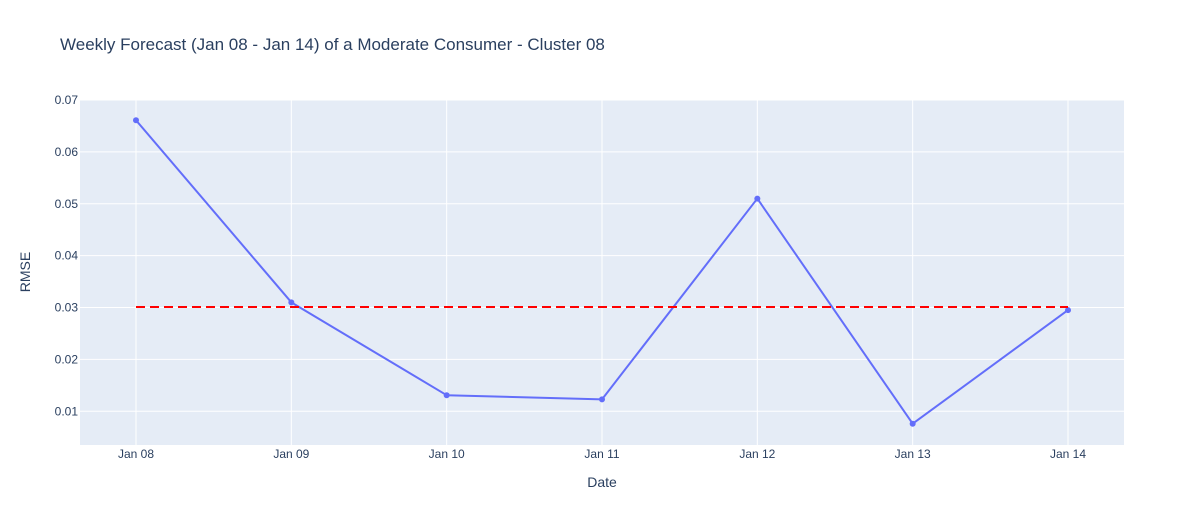 The width and height of the screenshot is (1203, 525). I want to click on x-tick-label: Jan 13, so click(913, 454).